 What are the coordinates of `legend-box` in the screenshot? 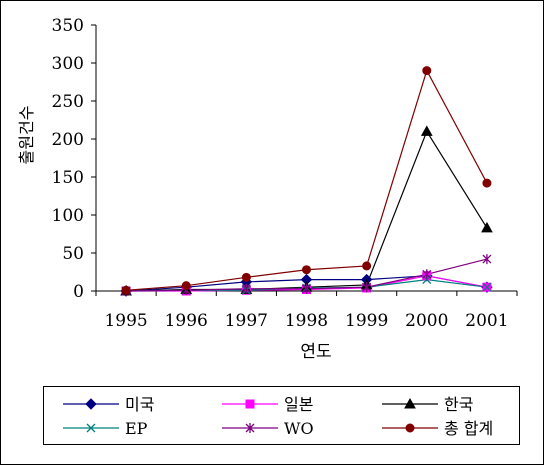 It's located at (281, 415).